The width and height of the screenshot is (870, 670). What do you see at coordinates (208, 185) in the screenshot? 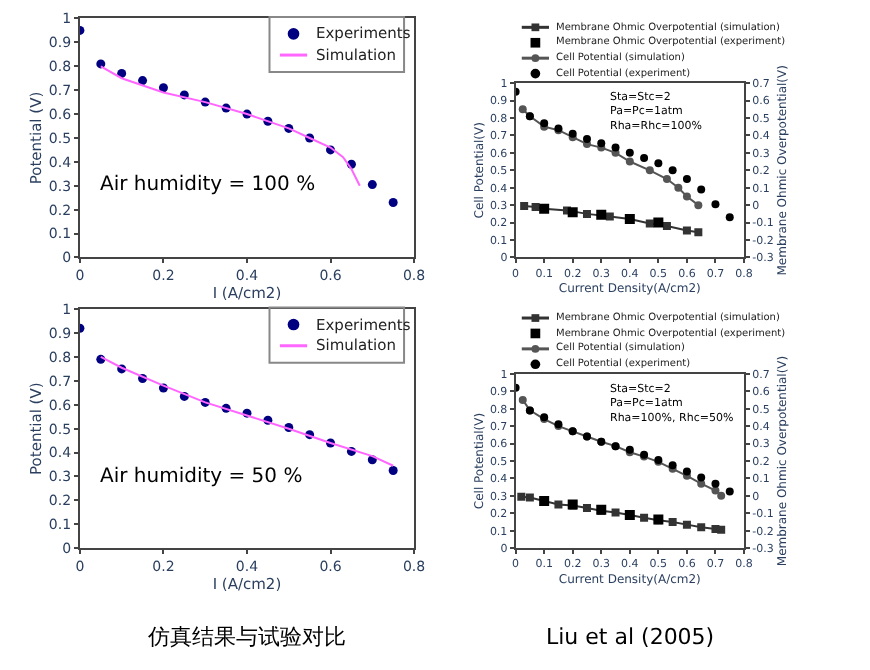
I see `annotation: Air humidity = 100 %` at bounding box center [208, 185].